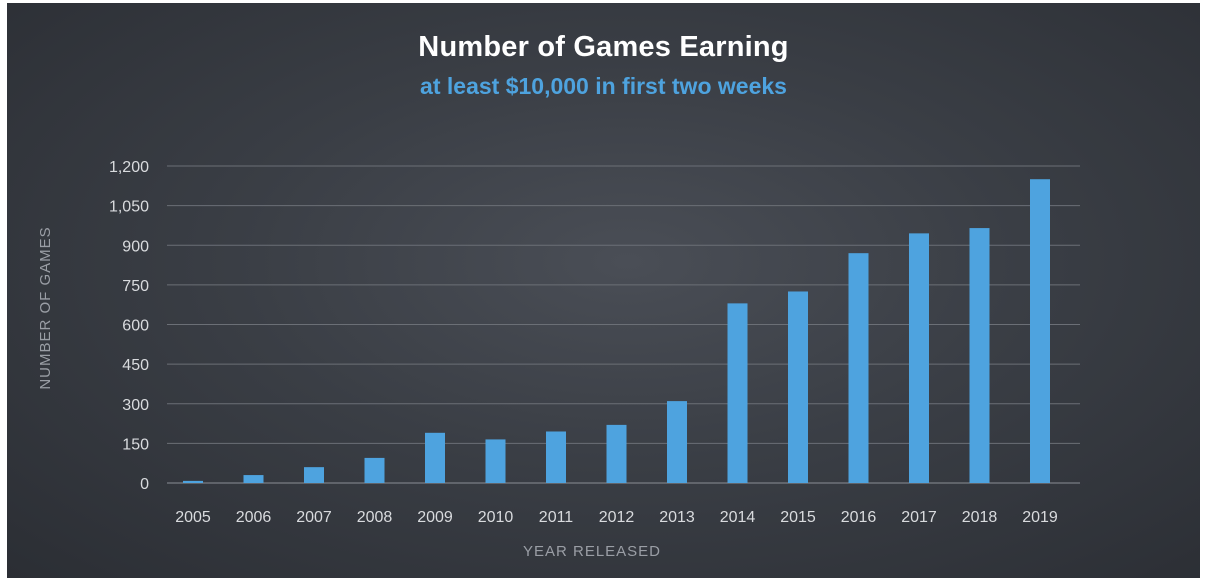  Describe the element at coordinates (253, 479) in the screenshot. I see `bar-2006` at that location.